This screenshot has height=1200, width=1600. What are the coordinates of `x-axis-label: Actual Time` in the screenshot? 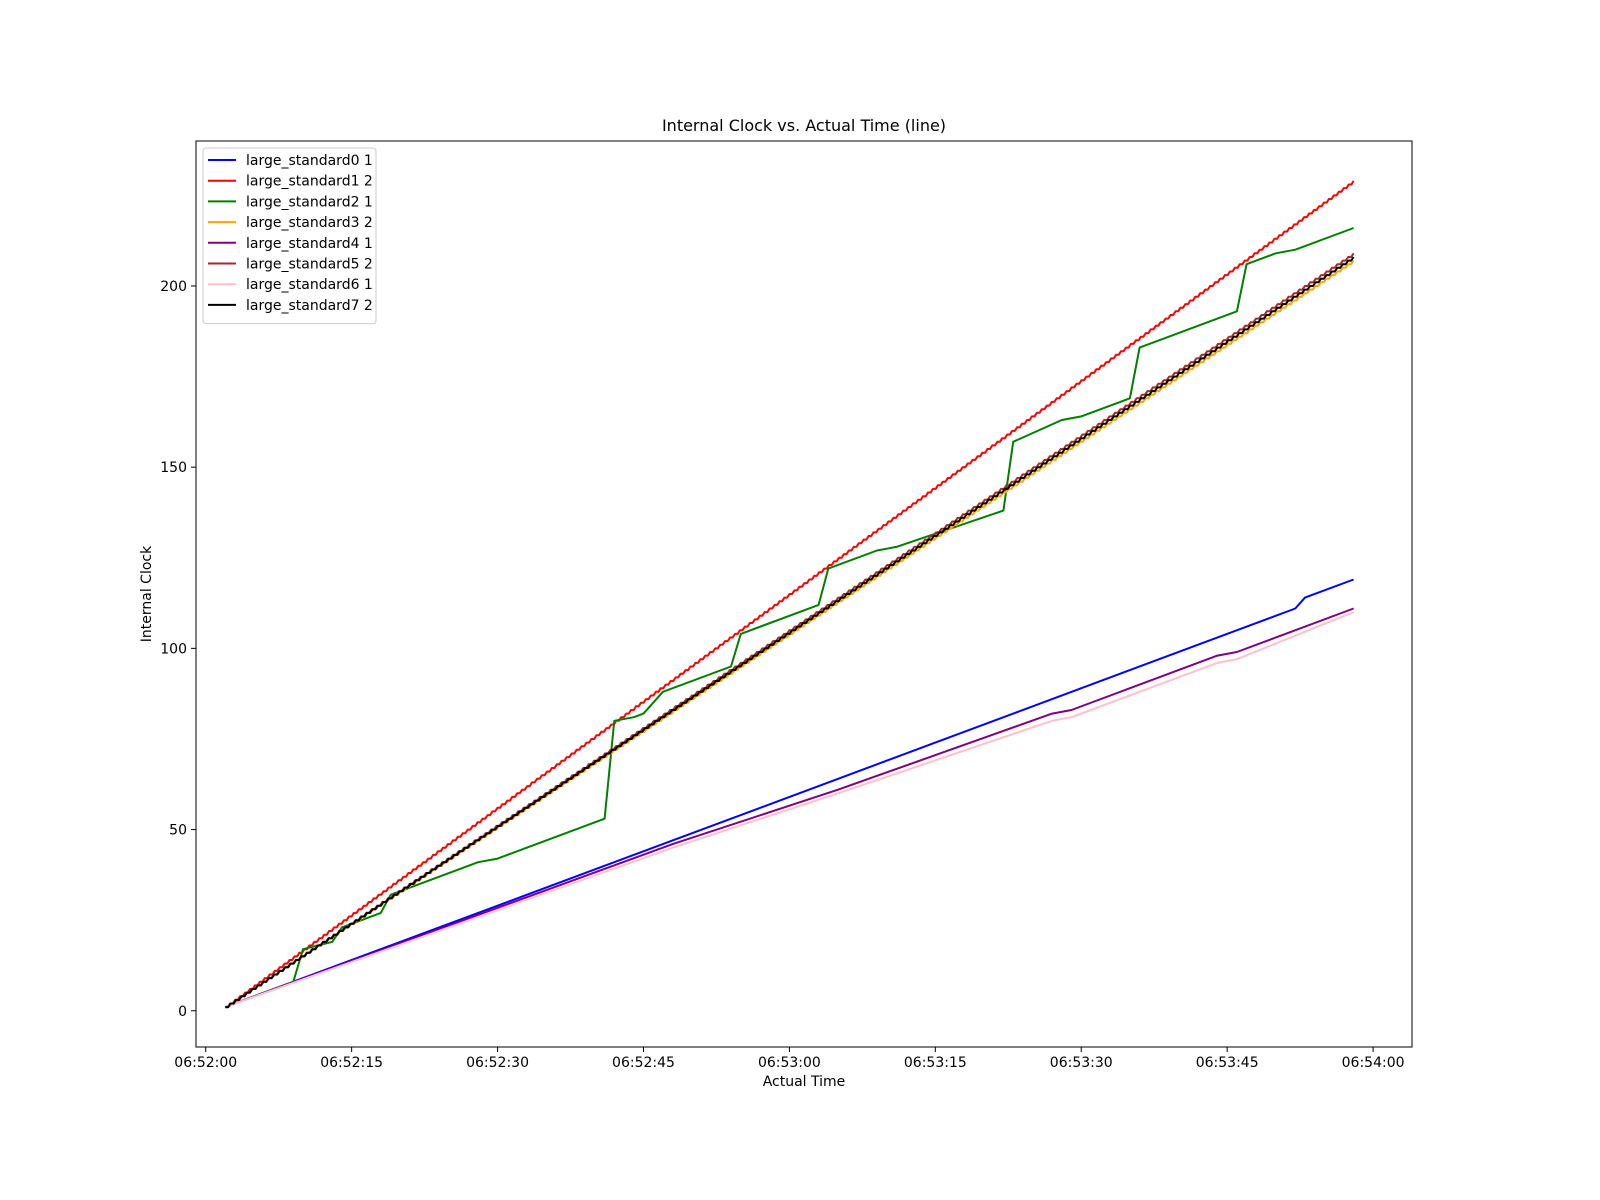 It's located at (804, 1082).